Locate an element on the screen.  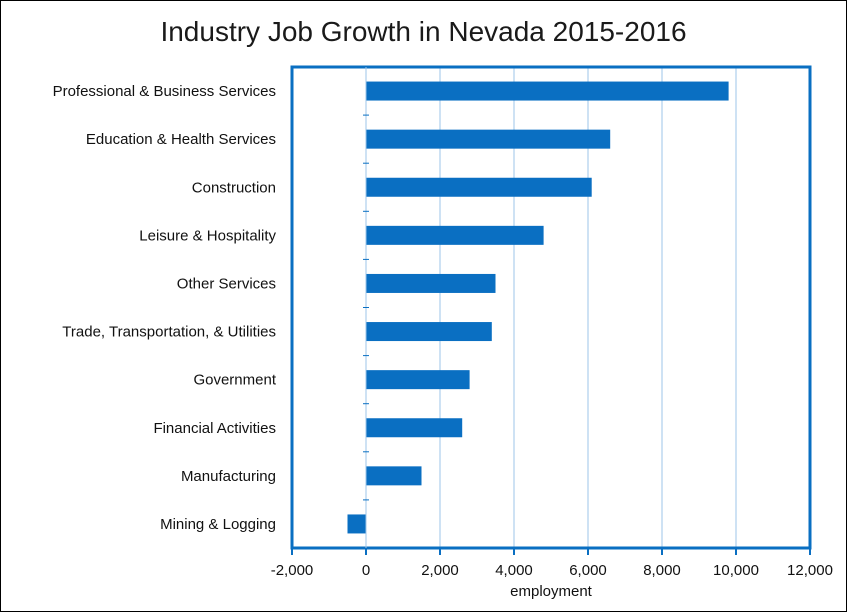
x-tick-label-6: 10,000 is located at coordinates (736, 570).